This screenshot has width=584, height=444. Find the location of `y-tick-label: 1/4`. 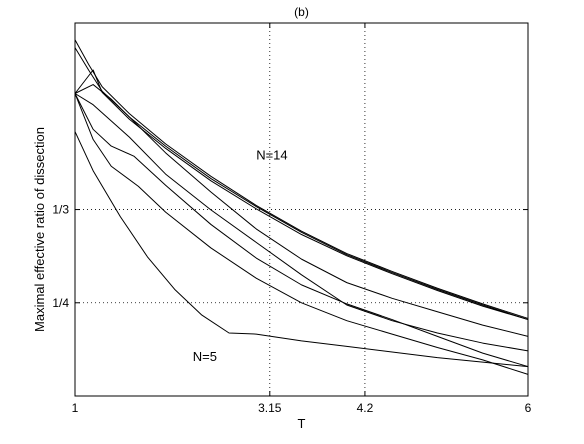

y-tick-label: 1/4 is located at coordinates (60, 303).